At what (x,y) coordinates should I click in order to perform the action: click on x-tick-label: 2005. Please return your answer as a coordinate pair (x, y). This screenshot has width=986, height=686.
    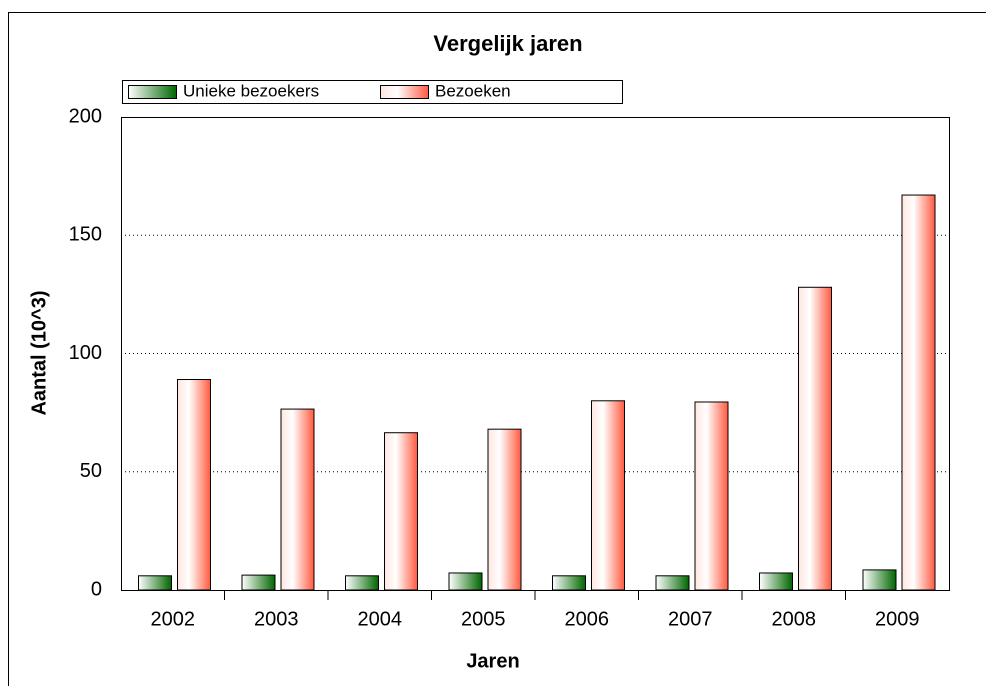
    Looking at the image, I should click on (483, 619).